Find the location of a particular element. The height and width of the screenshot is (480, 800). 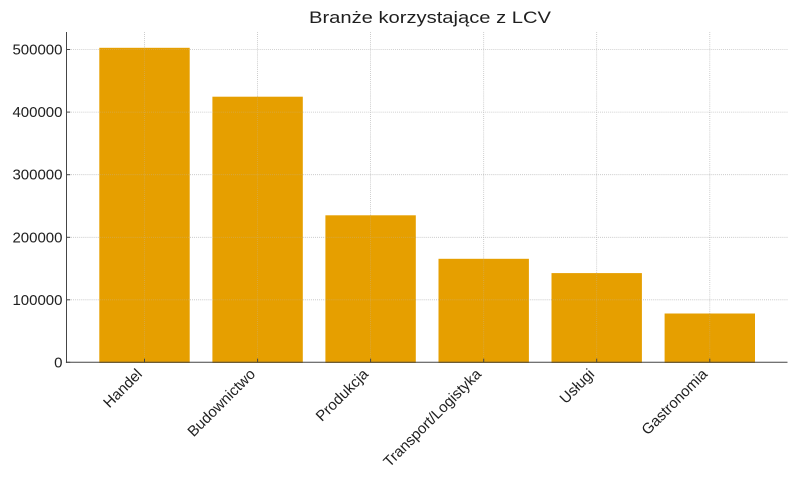

svg-text: Branże korzystające z LCV is located at coordinates (430, 18).